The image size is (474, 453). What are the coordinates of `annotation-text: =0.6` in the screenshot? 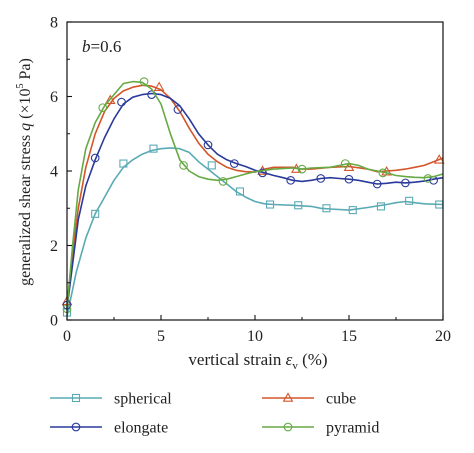 It's located at (106, 46).